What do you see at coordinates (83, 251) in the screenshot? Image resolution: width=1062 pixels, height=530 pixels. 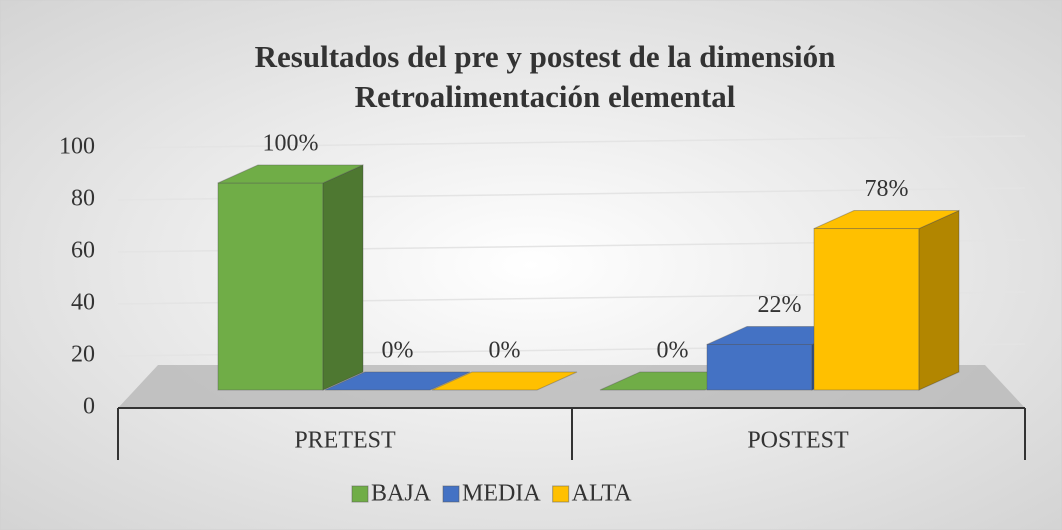 I see `y-tick-label: 60` at bounding box center [83, 251].